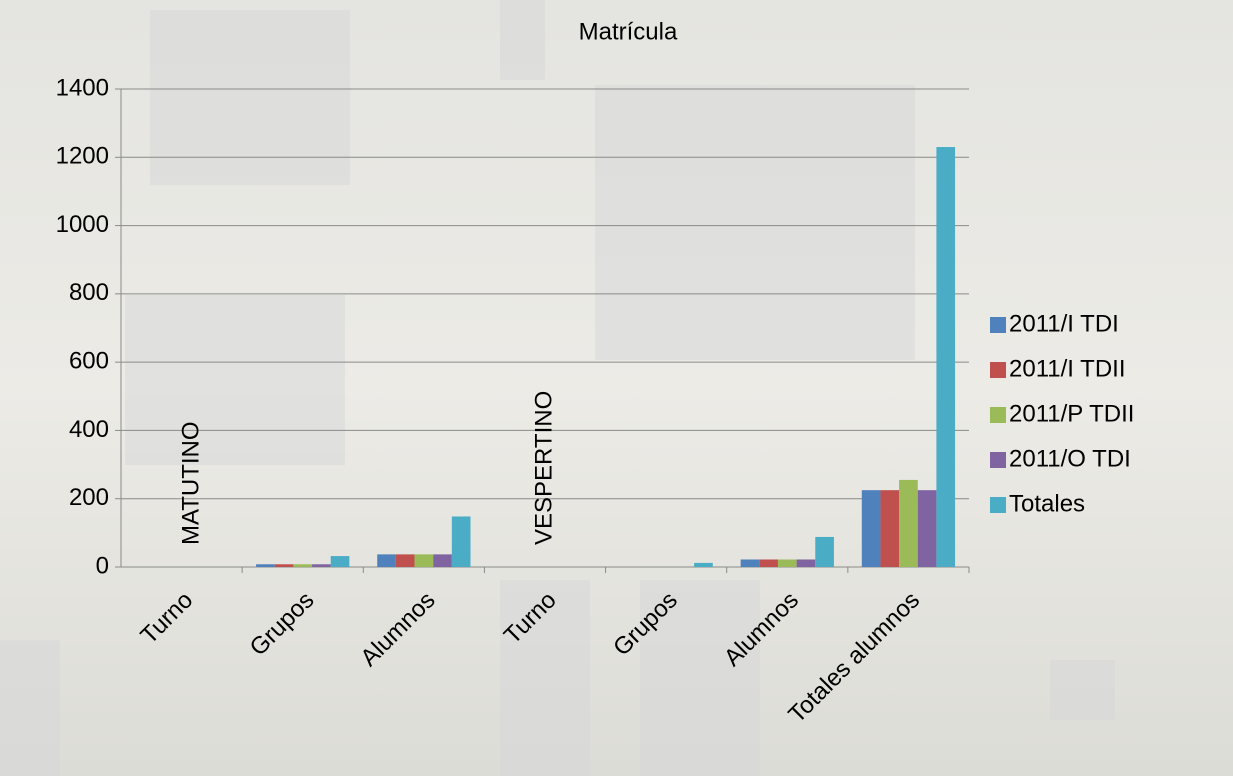 Image resolution: width=1233 pixels, height=776 pixels. I want to click on y-tick-label: 800, so click(89, 292).